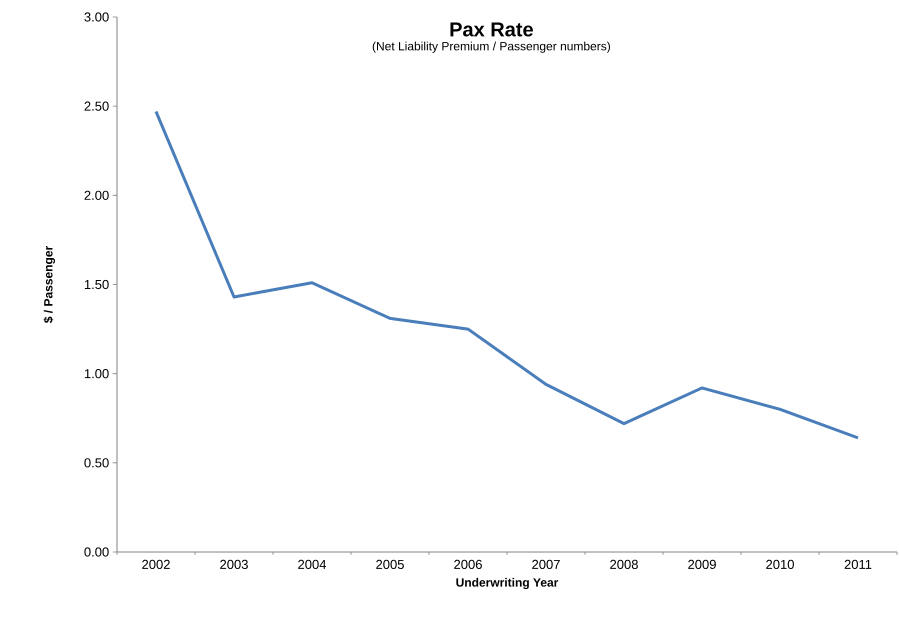 This screenshot has width=899, height=629. I want to click on x-tick-label: 2004, so click(312, 565).